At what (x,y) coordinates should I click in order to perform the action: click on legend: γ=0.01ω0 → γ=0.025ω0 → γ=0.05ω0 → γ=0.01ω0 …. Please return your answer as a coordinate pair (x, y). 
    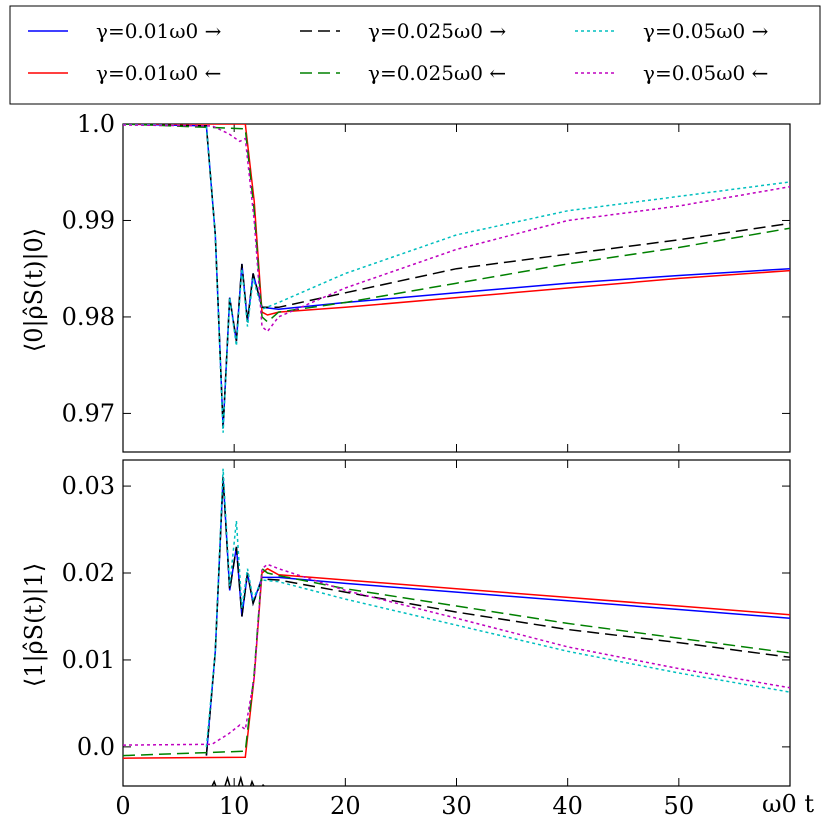
    Looking at the image, I should click on (398, 52).